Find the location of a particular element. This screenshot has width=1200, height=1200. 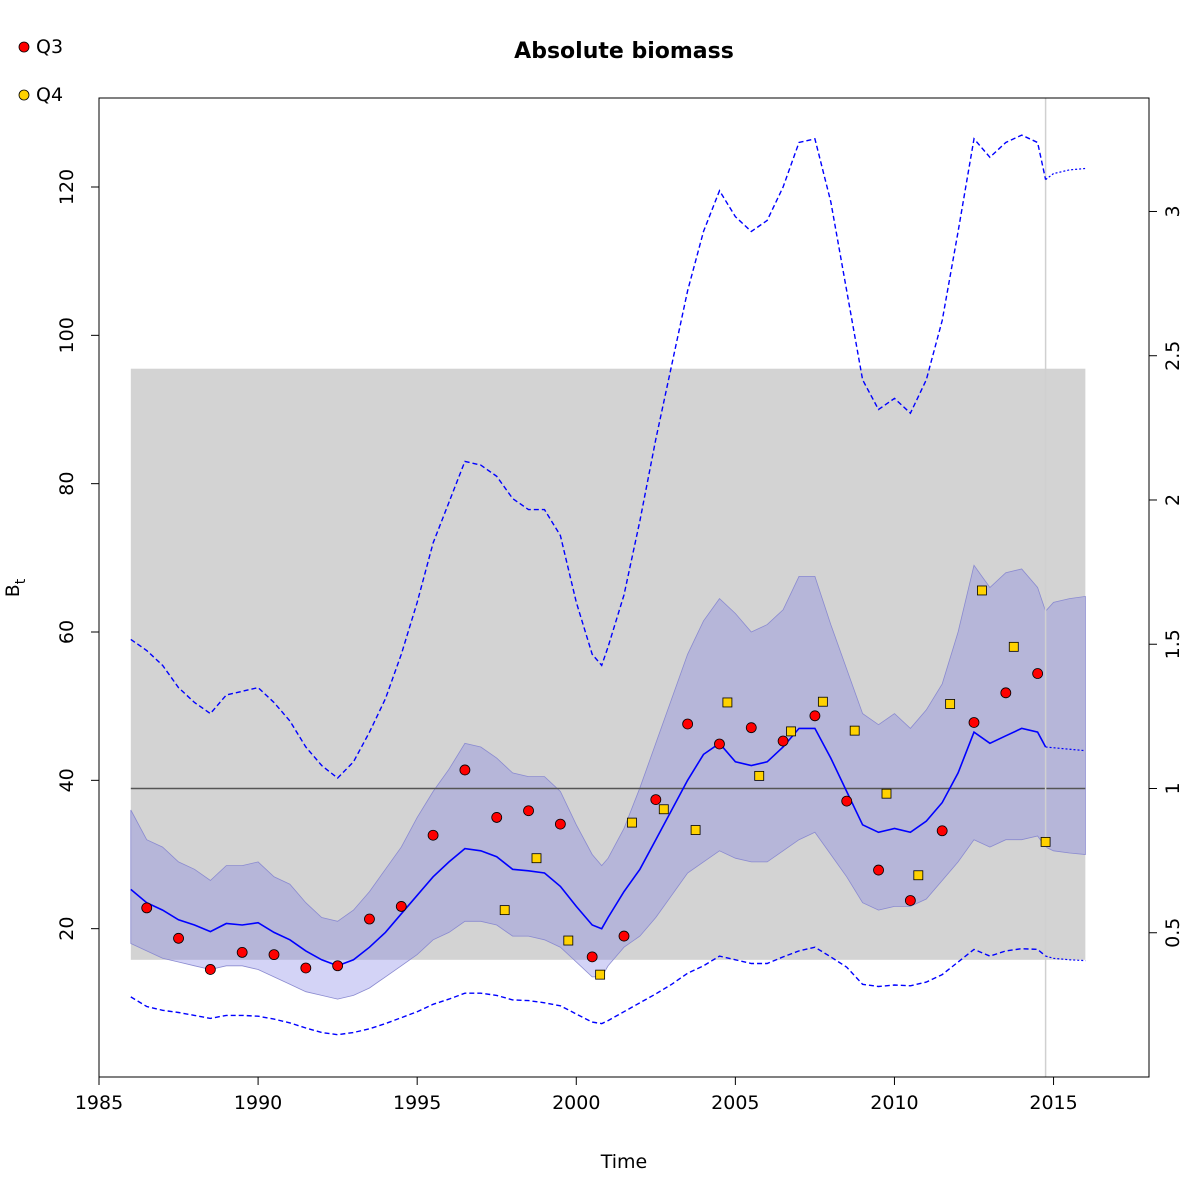

y-axis-label: Bt is located at coordinates (15, 587).